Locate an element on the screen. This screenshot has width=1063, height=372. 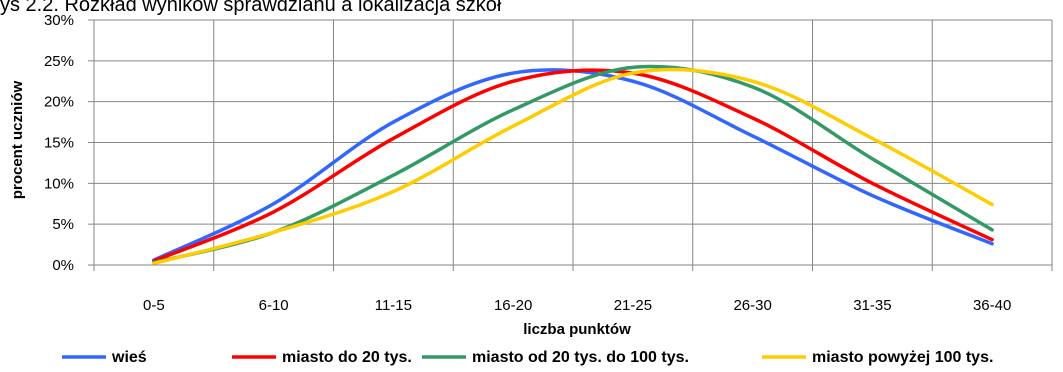
legend-label: miasto od 20 tys. do 100 tys. is located at coordinates (580, 357).